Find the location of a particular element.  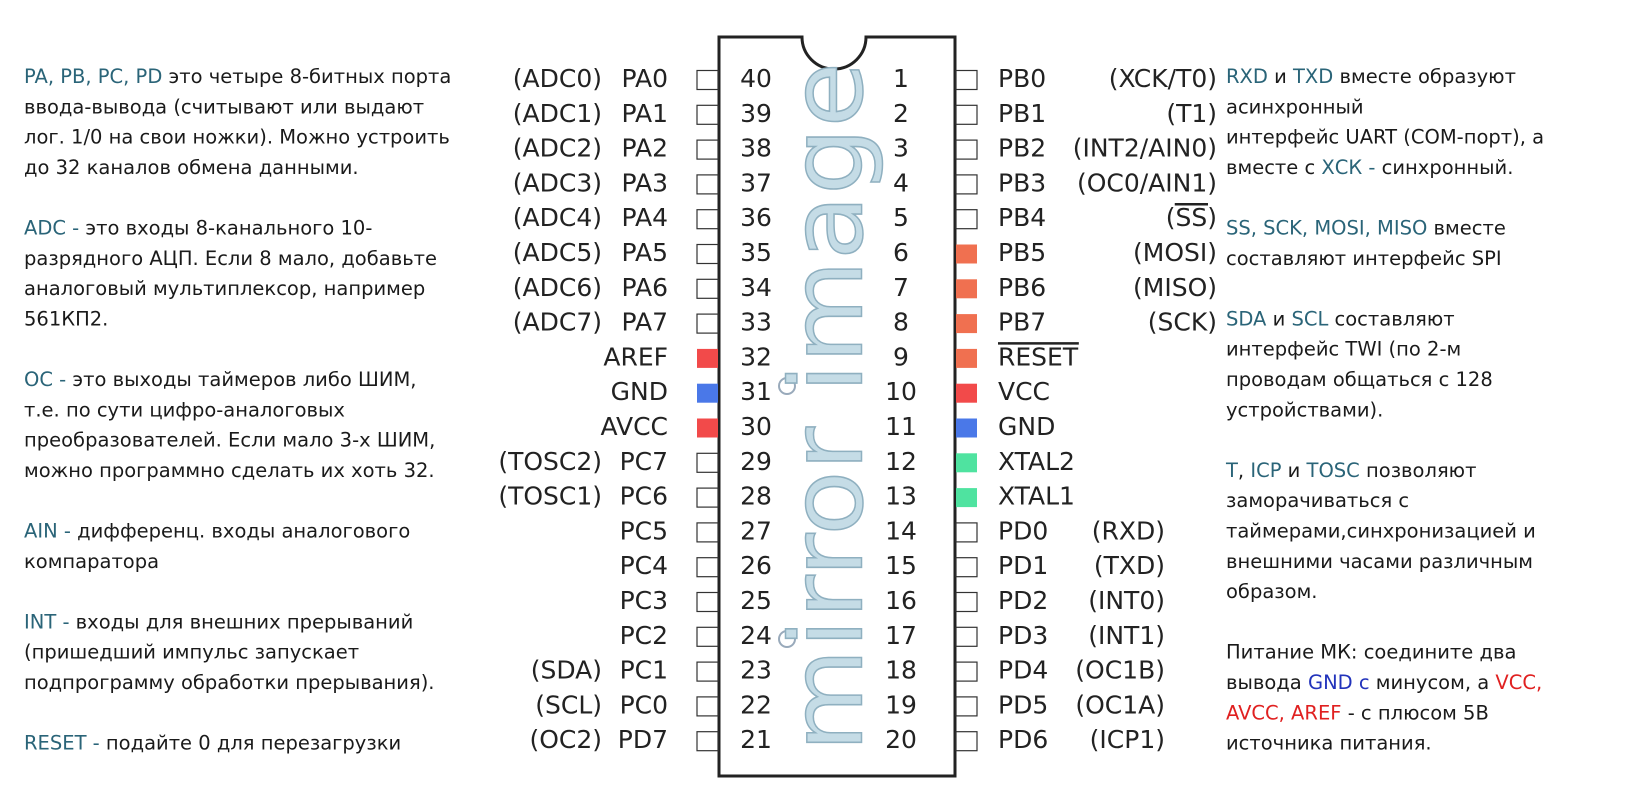

note-text: это выходы таймеров либо ШИМ, is located at coordinates (241, 379).